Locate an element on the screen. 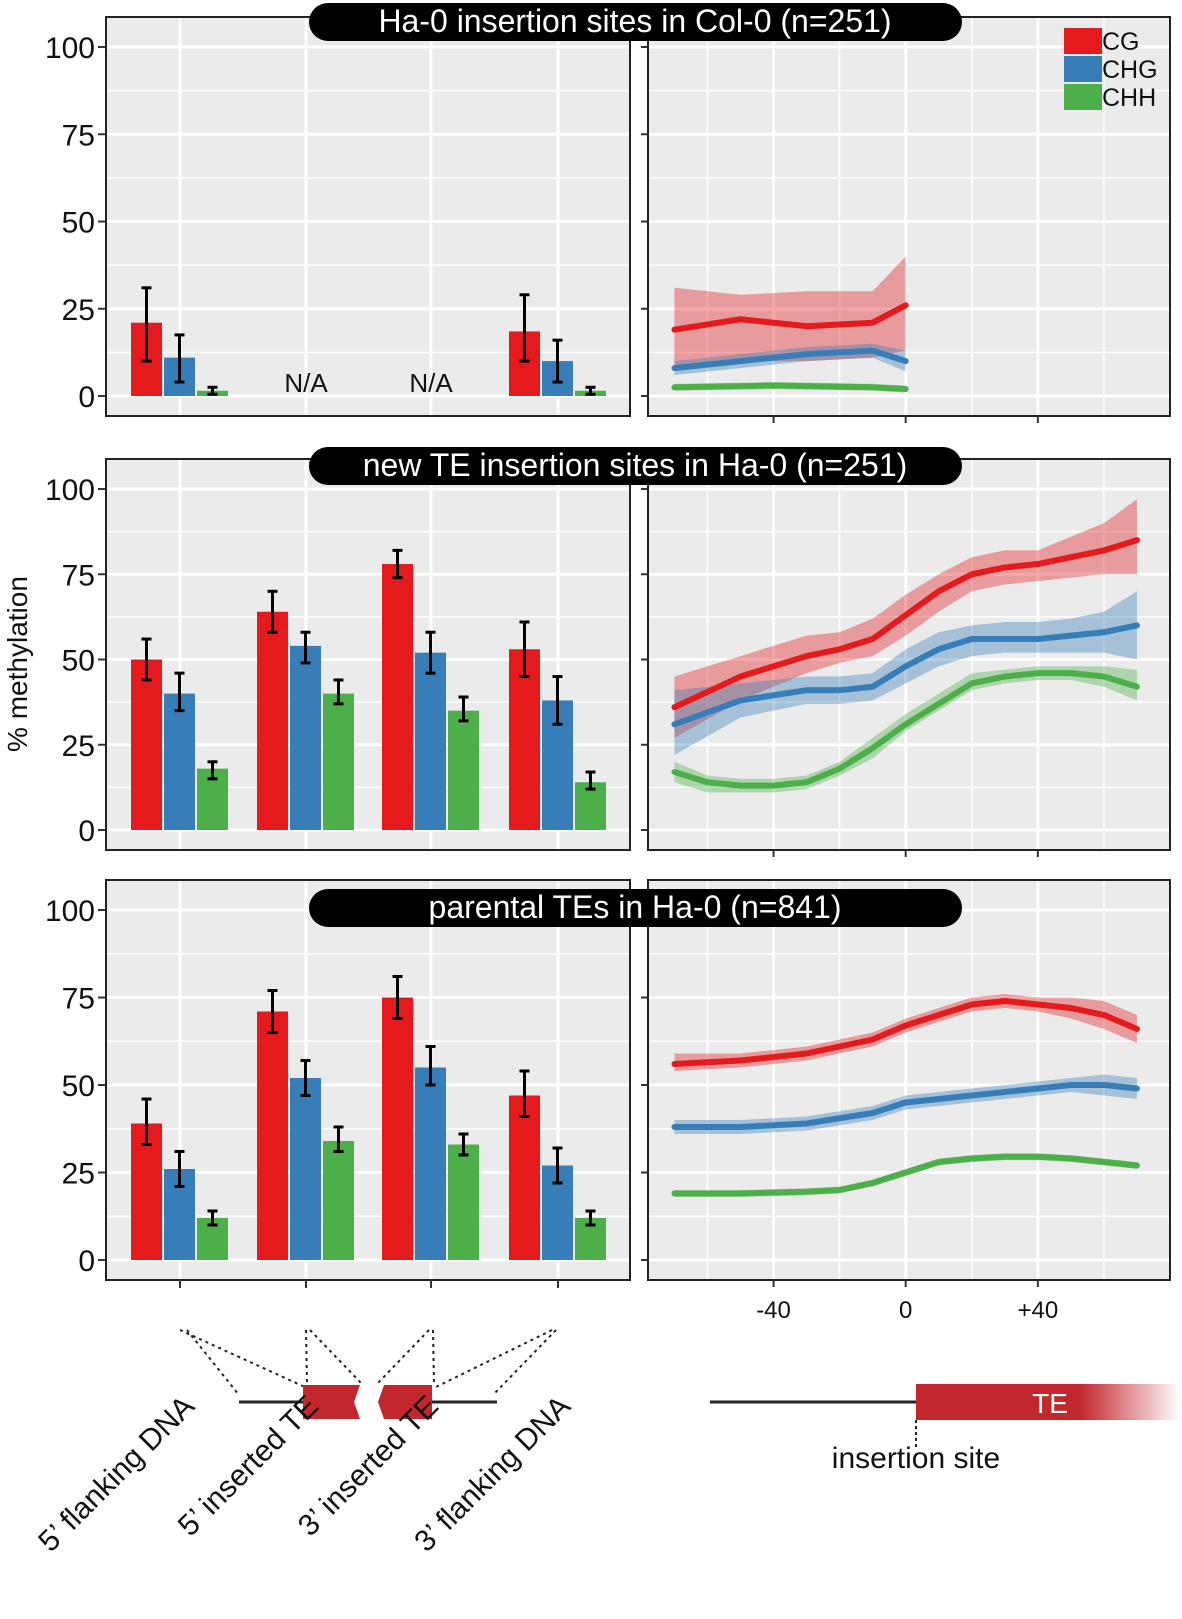  legend-swatch-cg is located at coordinates (1083, 41).